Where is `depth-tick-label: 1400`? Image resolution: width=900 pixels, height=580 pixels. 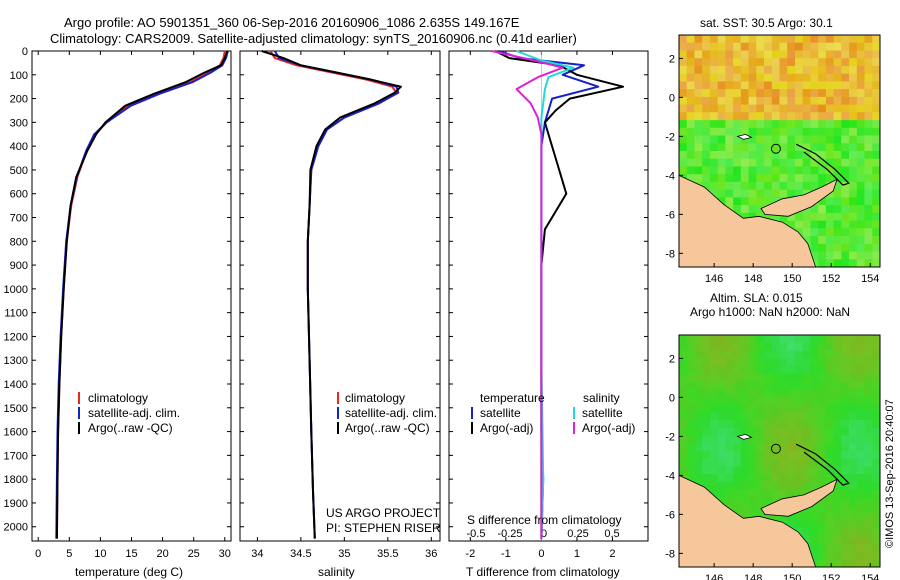 depth-tick-label: 1400 is located at coordinates (16, 385).